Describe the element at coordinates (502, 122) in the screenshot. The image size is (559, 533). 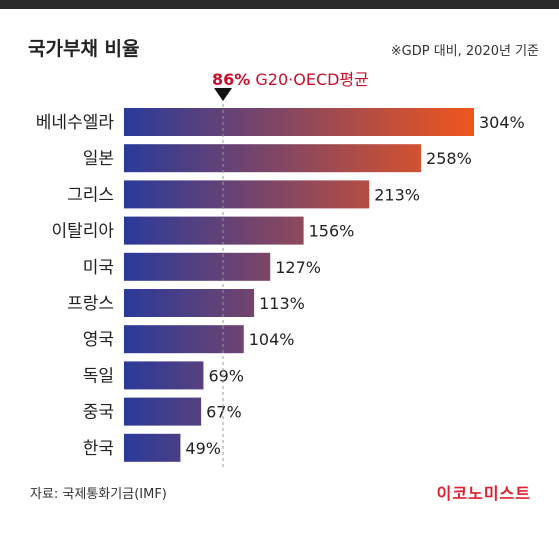
I see `value-label: 304%` at that location.